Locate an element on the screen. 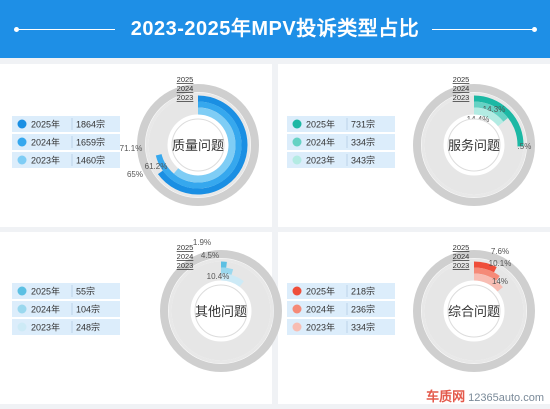 Image resolution: width=550 pixels, height=409 pixels. service-ring-label-2: 2023 is located at coordinates (461, 97).